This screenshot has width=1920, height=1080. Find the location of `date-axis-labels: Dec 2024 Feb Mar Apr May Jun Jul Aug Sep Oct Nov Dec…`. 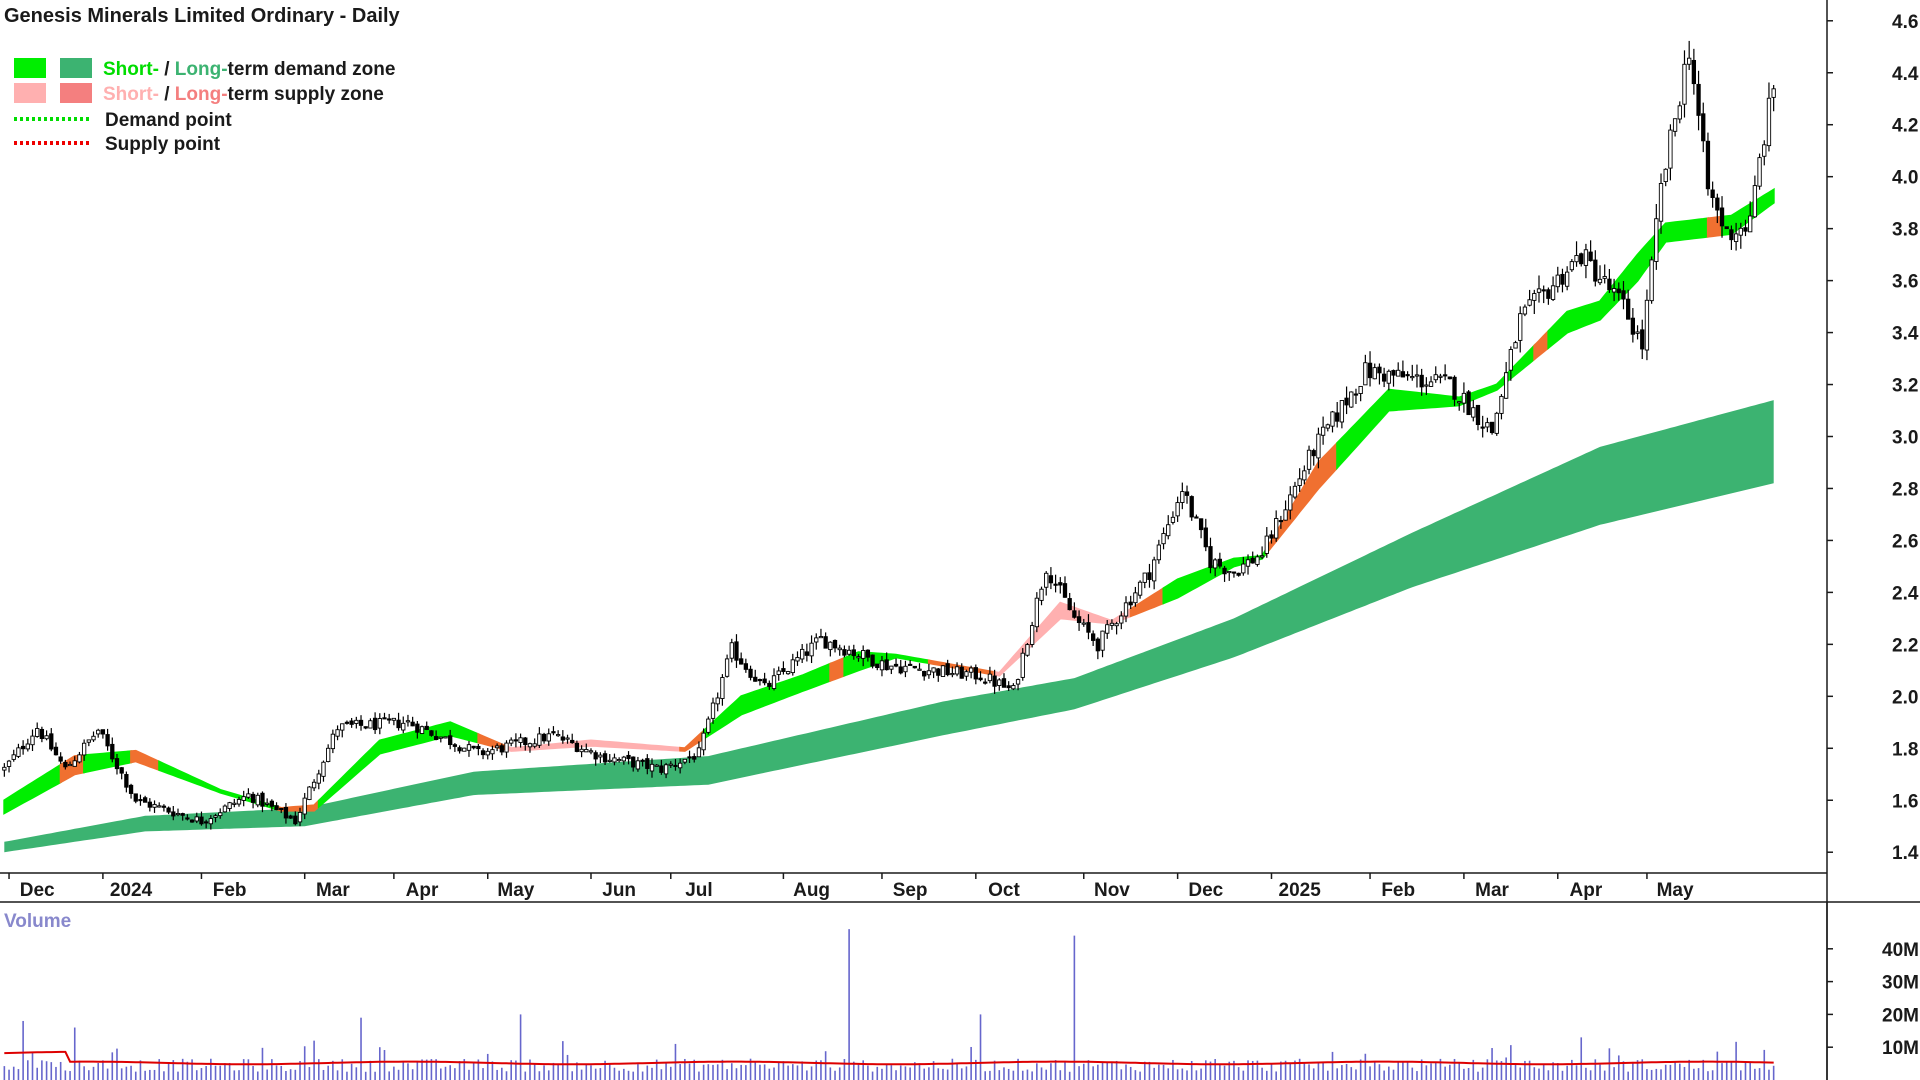

date-axis-labels: Dec 2024 Feb Mar Apr May Jun Jul Aug Sep Oct Nov Dec… is located at coordinates (851, 887).